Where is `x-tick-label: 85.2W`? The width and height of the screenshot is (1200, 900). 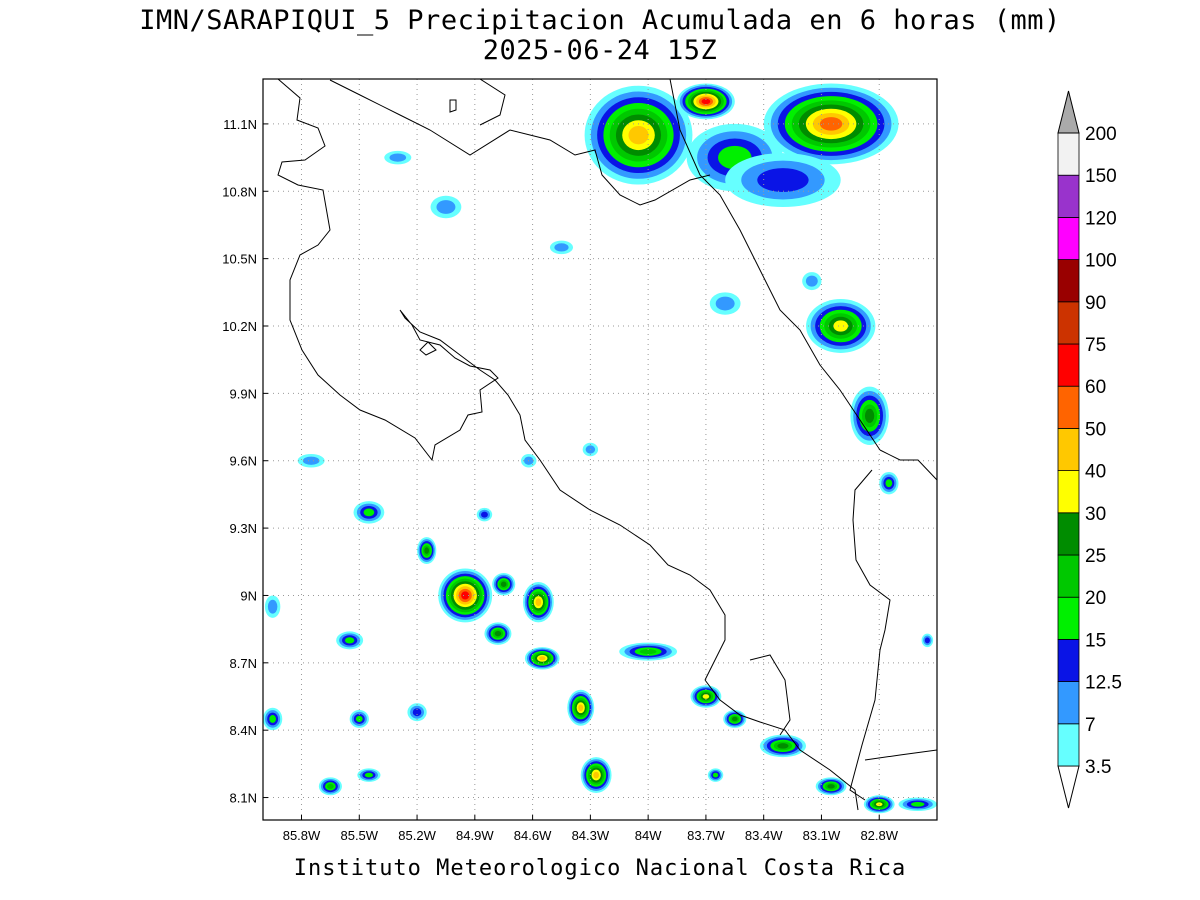
x-tick-label: 85.2W is located at coordinates (417, 835).